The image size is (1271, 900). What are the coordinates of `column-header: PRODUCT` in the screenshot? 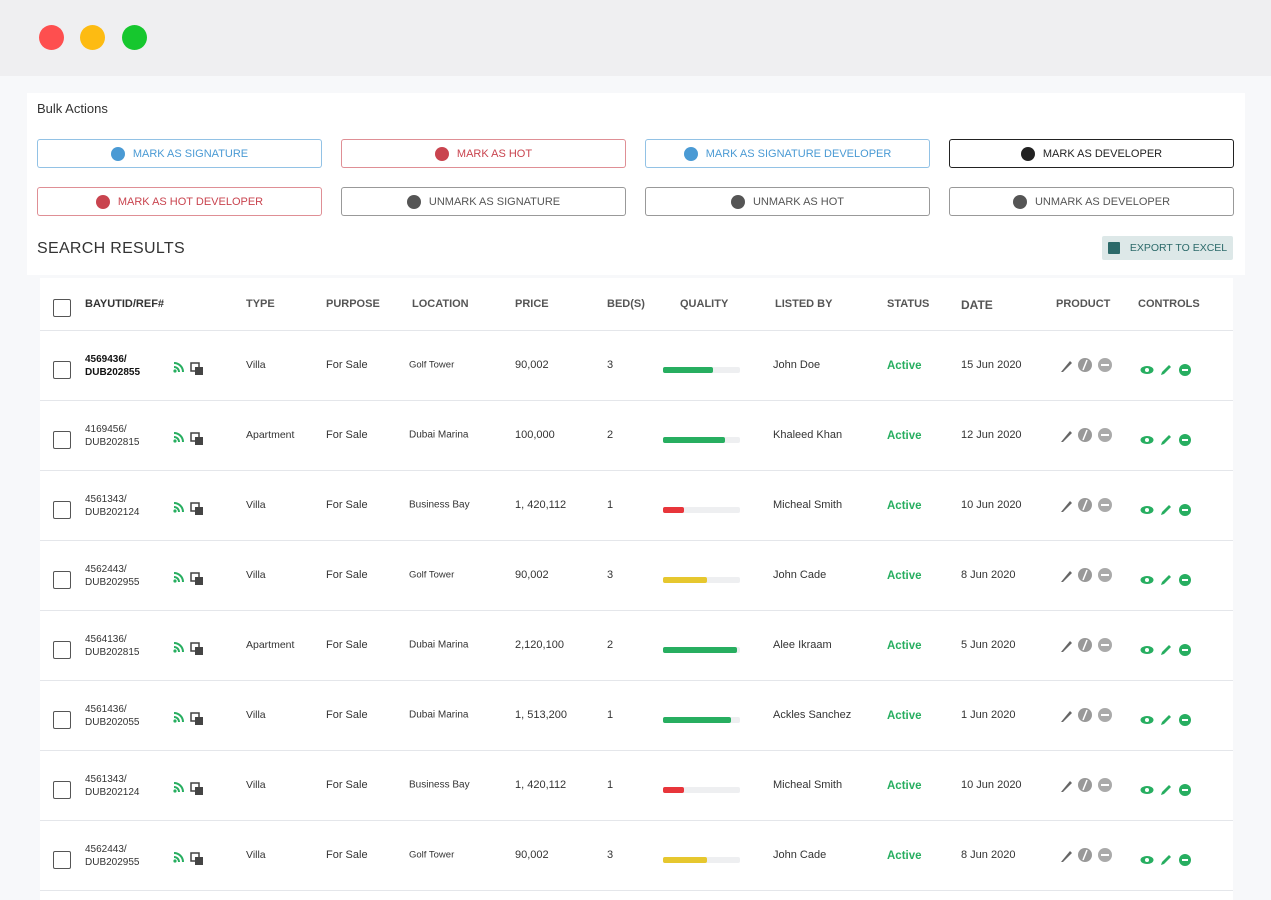 It's located at (1083, 304).